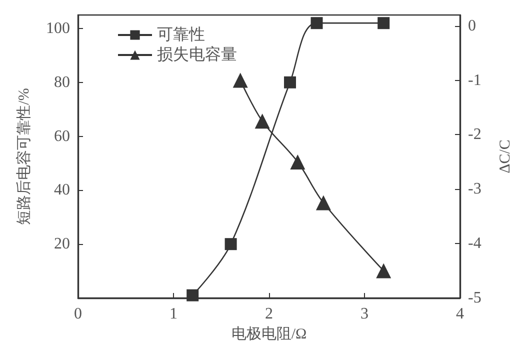  Describe the element at coordinates (62, 82) in the screenshot. I see `y-tick-label: 80` at that location.